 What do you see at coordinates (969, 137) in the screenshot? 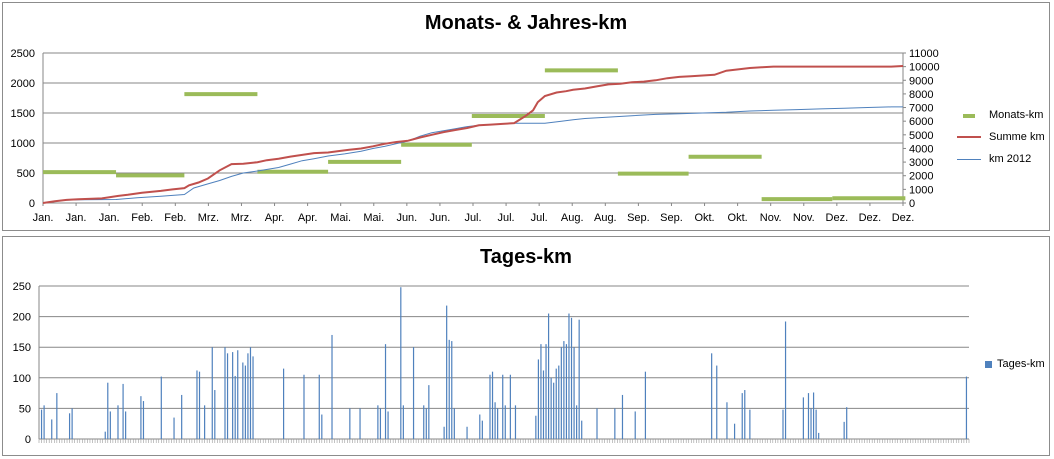
I see `legend-swatch-summe-km` at bounding box center [969, 137].